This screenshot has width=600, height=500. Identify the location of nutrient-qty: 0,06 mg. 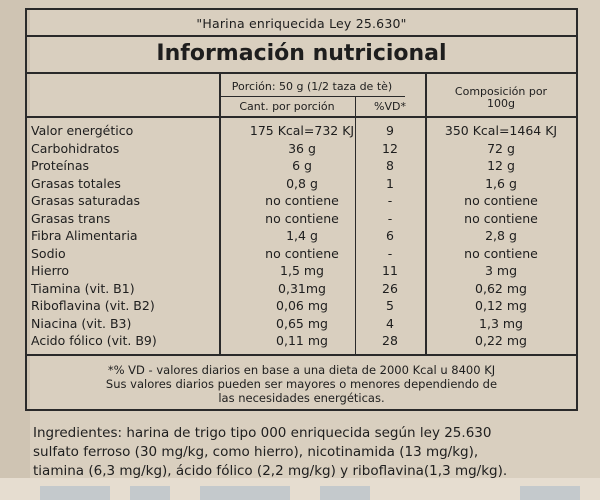
(302, 305).